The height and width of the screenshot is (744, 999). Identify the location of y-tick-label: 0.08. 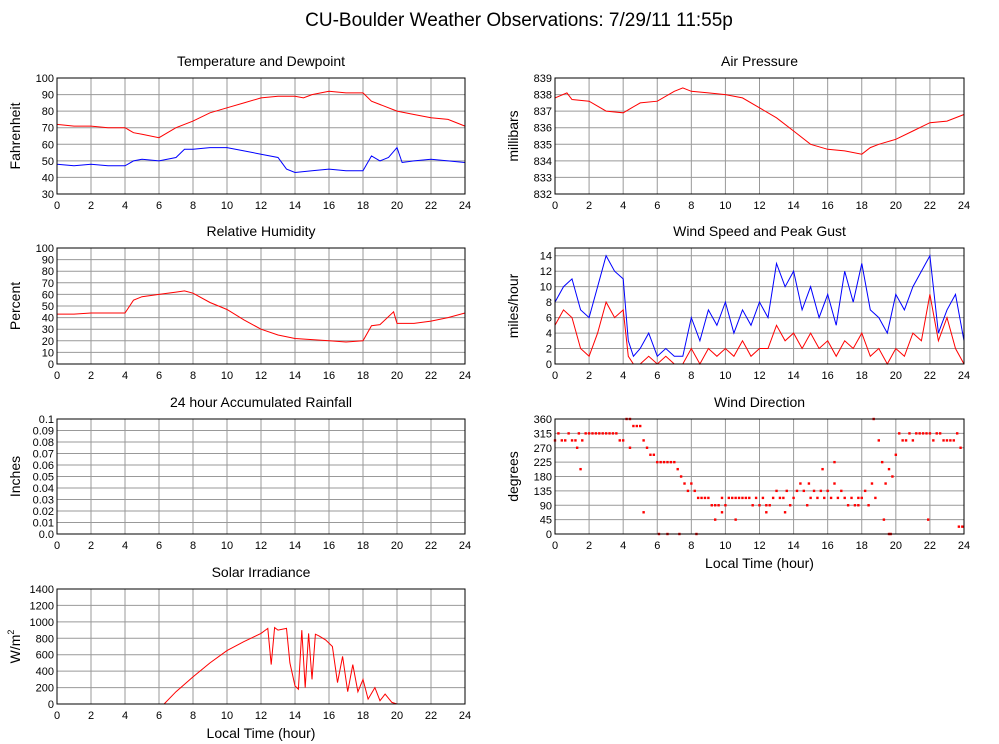
(43, 443).